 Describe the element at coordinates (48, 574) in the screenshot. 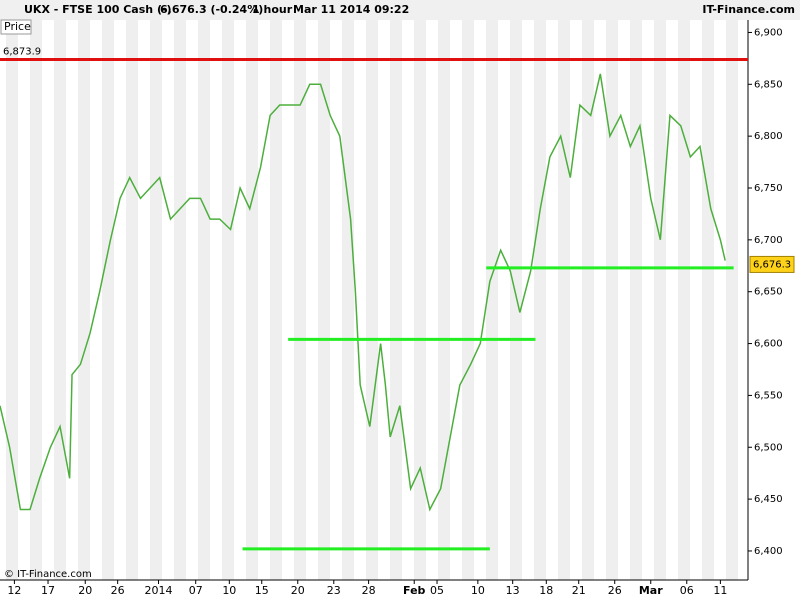

I see `copyright: © IT-Finance.com` at that location.